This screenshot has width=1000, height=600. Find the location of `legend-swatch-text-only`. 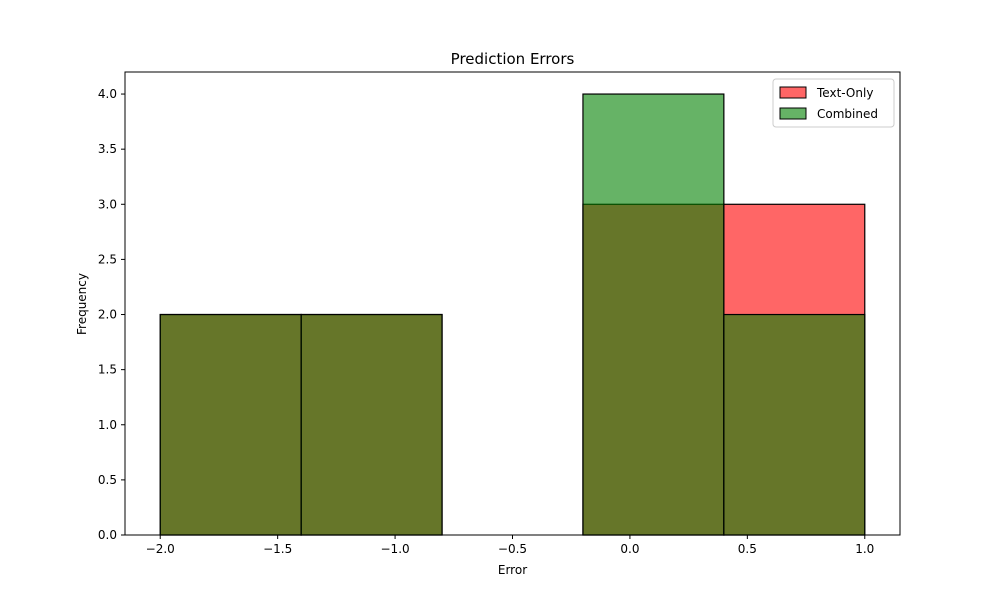

legend-swatch-text-only is located at coordinates (793, 92).